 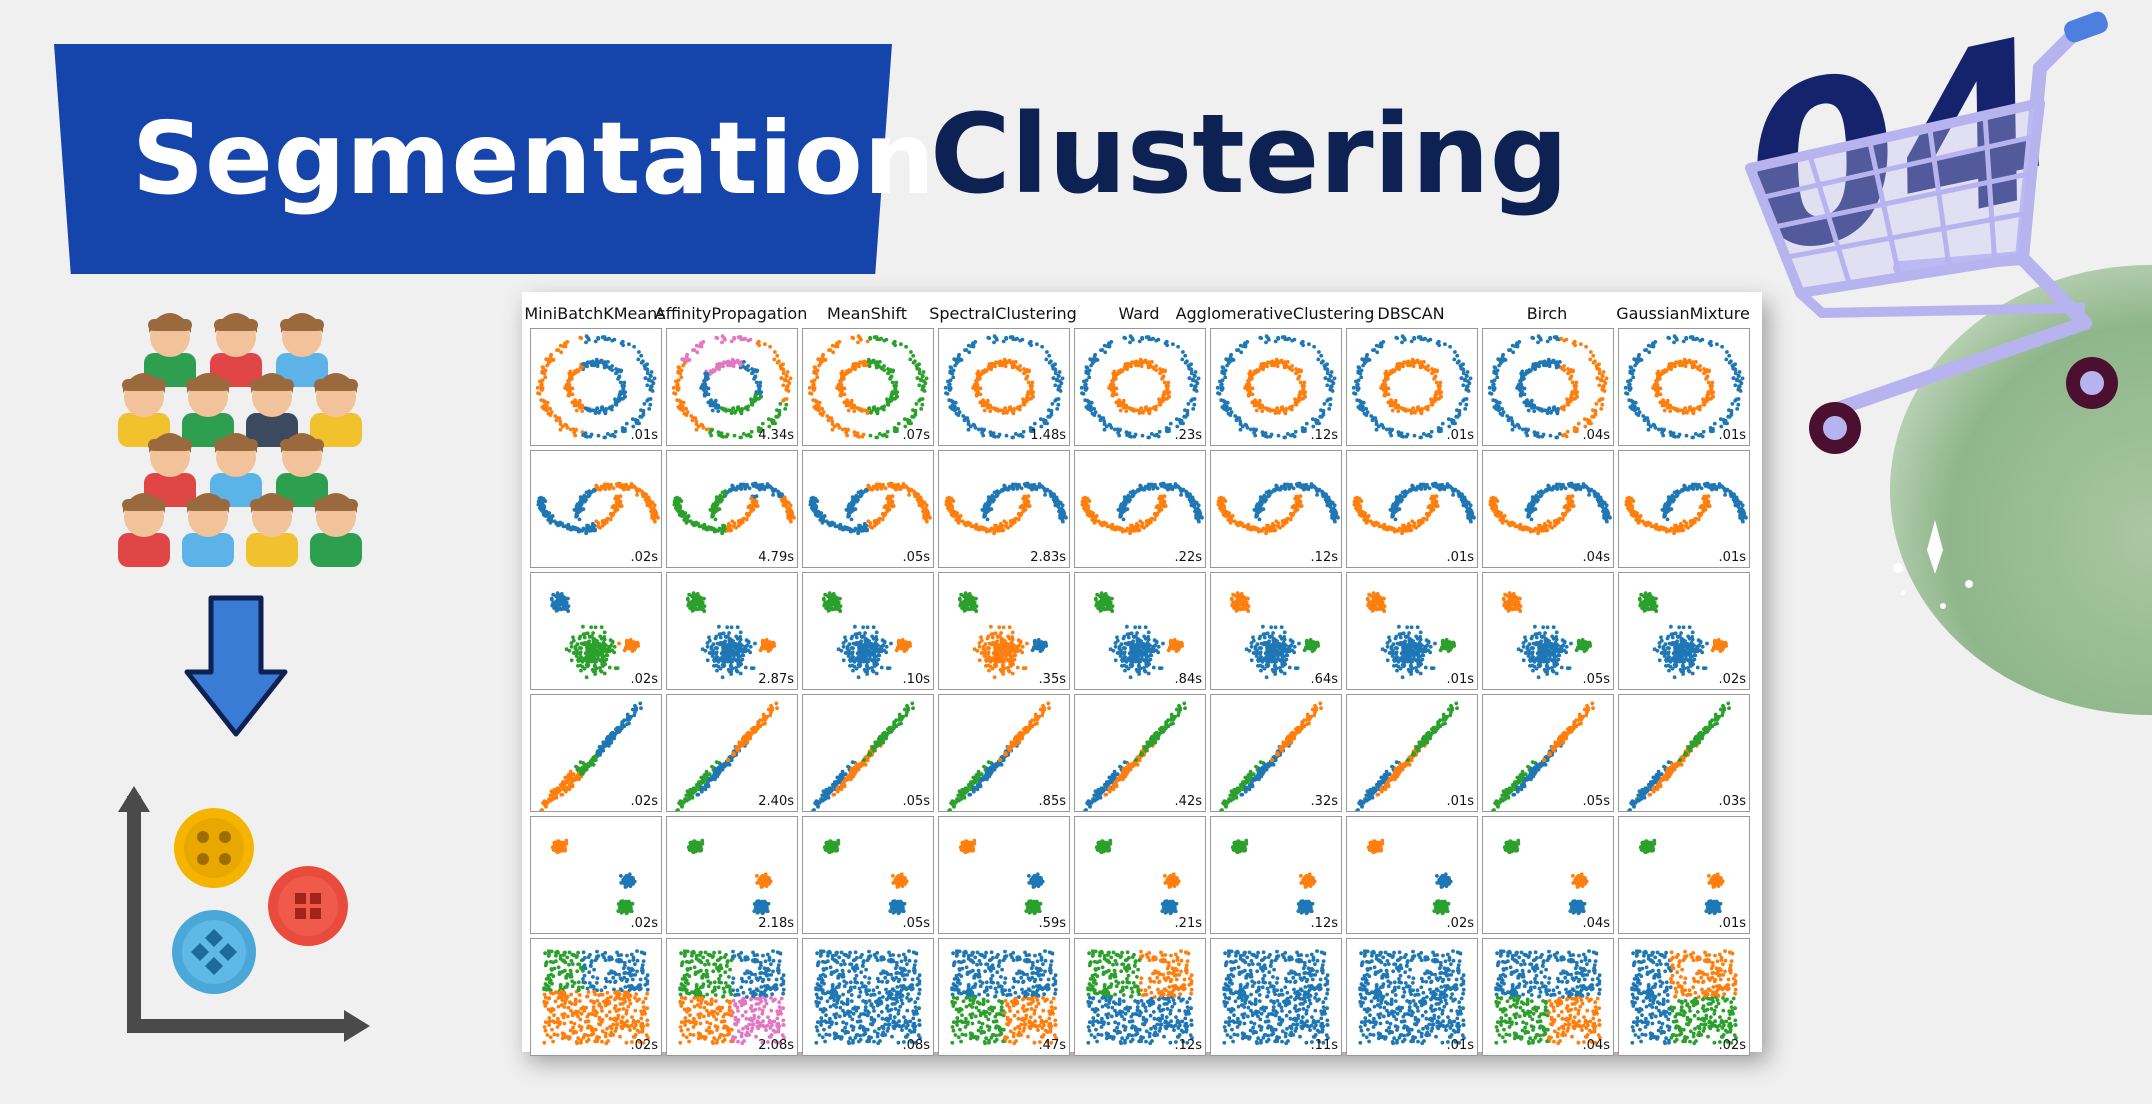 I want to click on cluster-plot-cell: .84s, so click(x=1140, y=631).